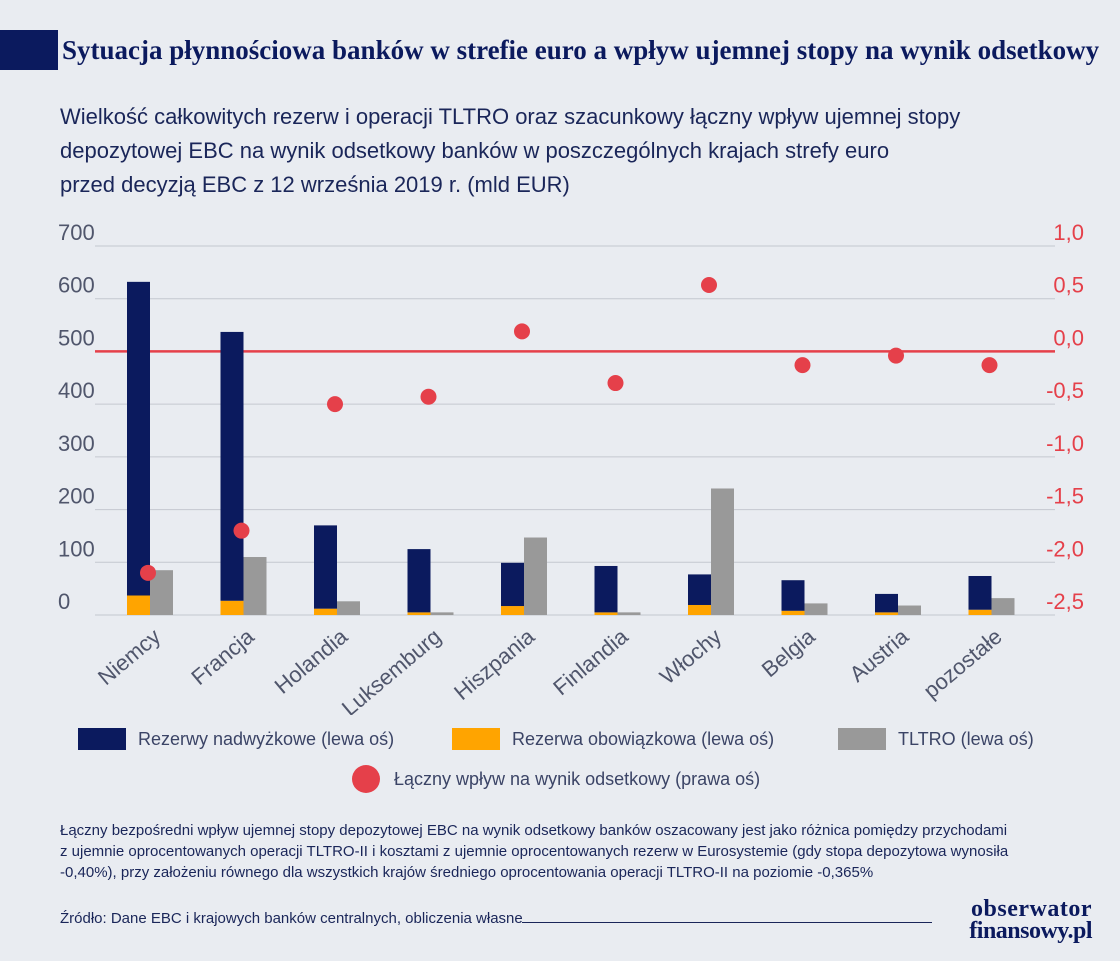  Describe the element at coordinates (862, 739) in the screenshot. I see `legend-swatch-gray` at that location.